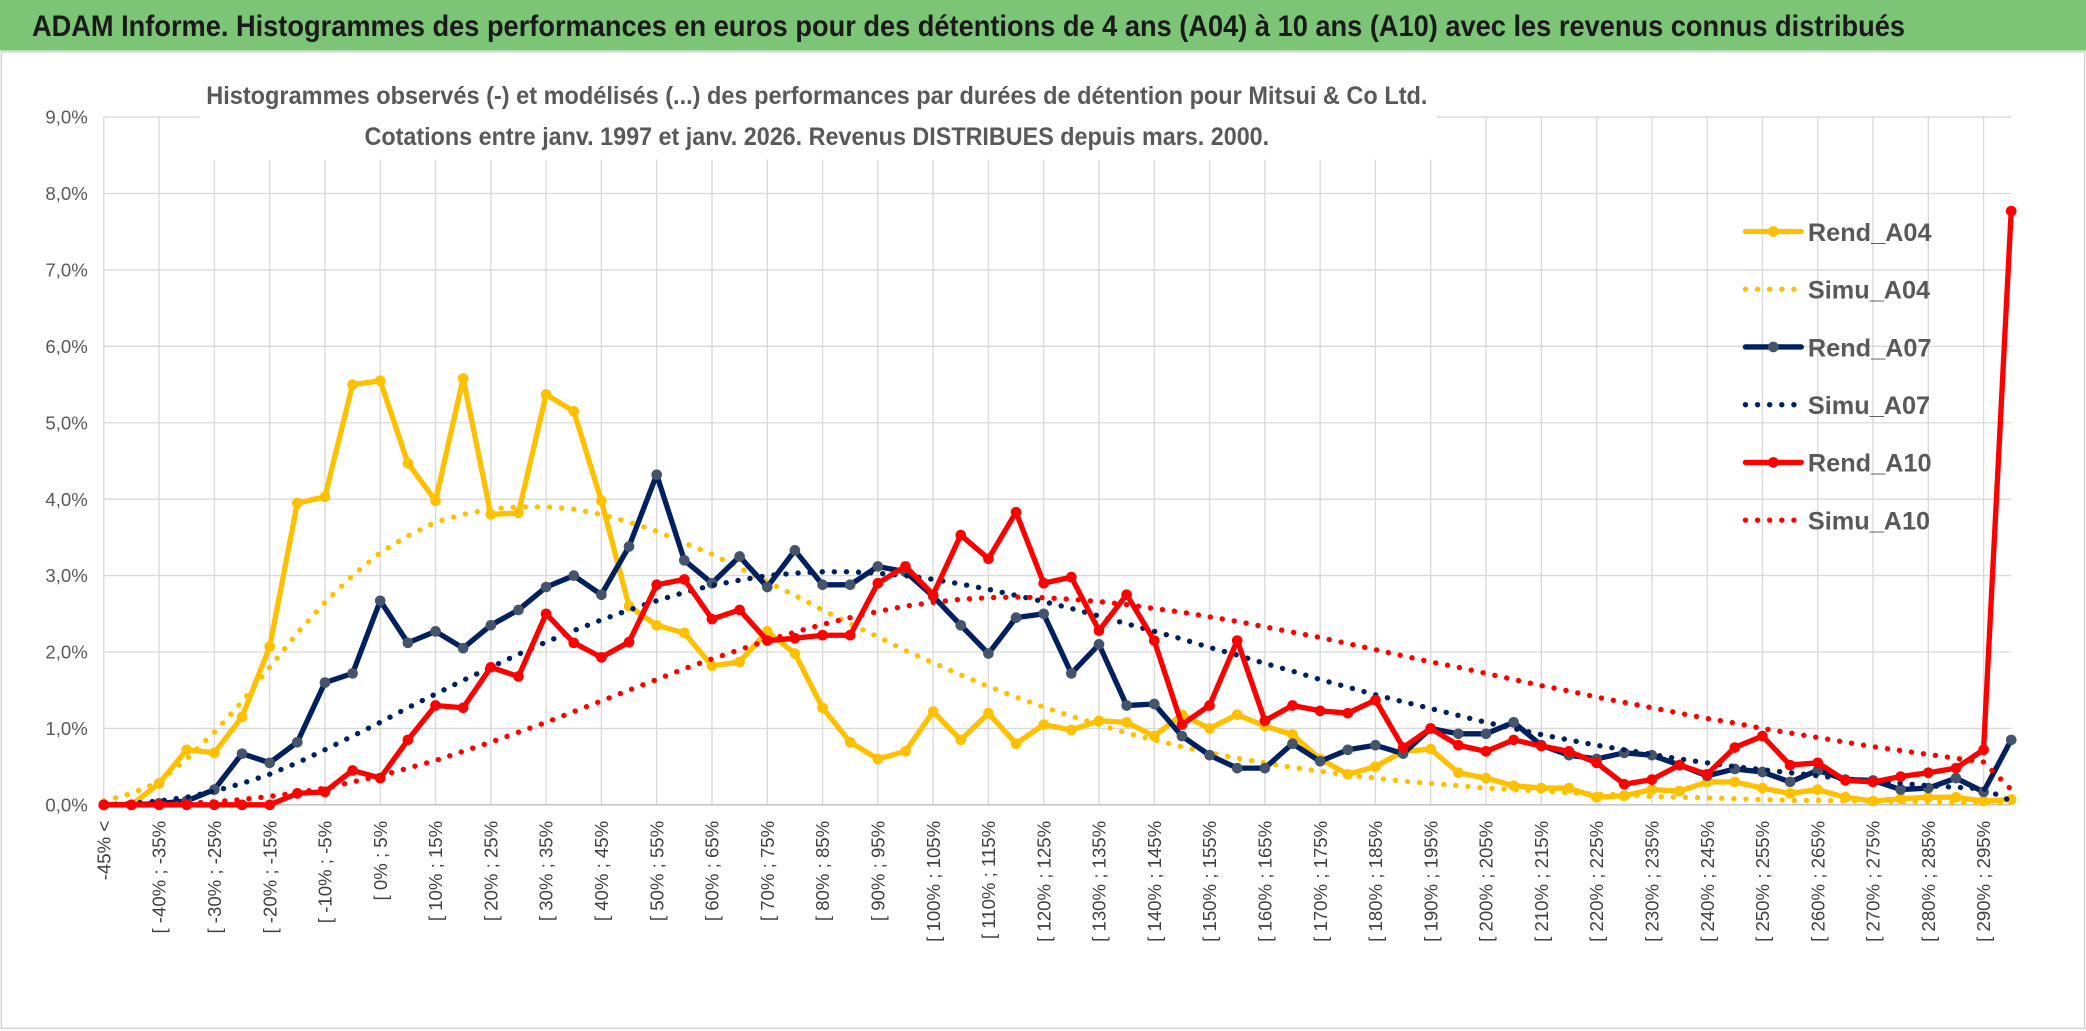 This screenshot has width=2086, height=1031. Describe the element at coordinates (767, 871) in the screenshot. I see `x-tick-label: [ 70% ; 75%` at that location.